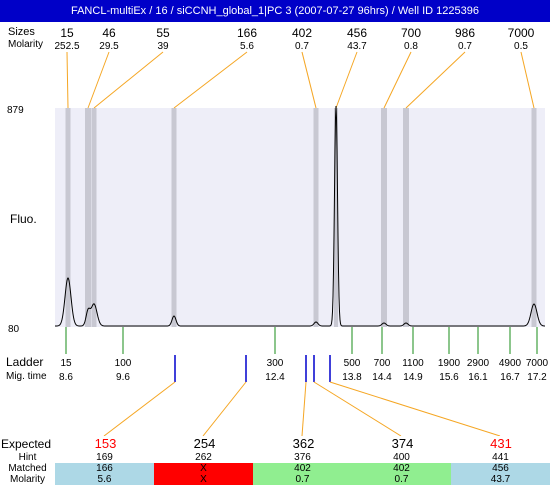  What do you see at coordinates (204, 443) in the screenshot?
I see `expected-cell-2: 254` at bounding box center [204, 443].